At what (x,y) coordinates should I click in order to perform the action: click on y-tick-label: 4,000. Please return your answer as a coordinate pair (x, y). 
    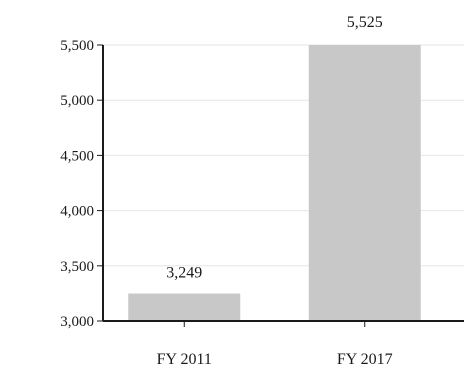
    Looking at the image, I should click on (77, 212).